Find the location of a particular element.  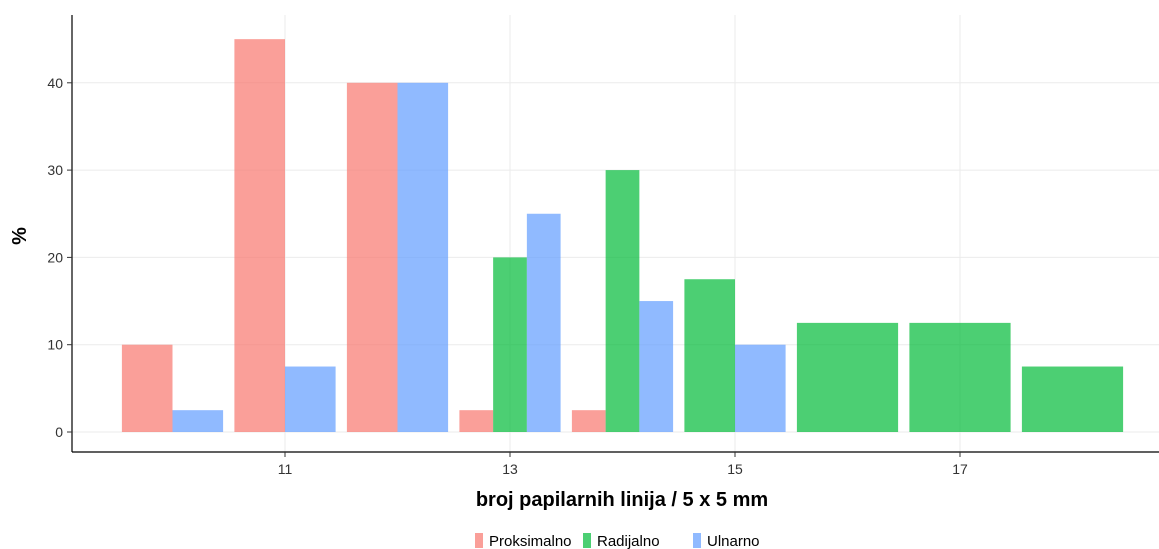

legend-swatch-proksimalno is located at coordinates (479, 540).